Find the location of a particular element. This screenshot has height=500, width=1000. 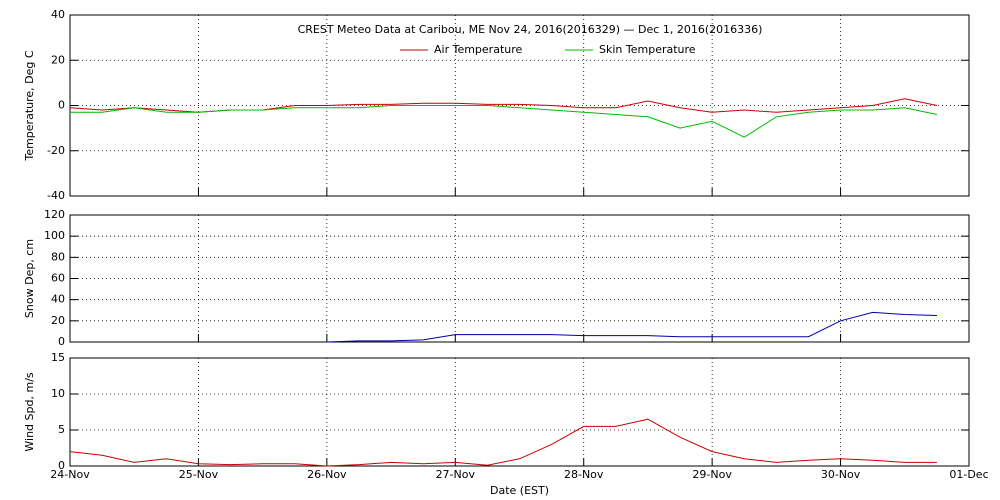

y-tick-label: -20 is located at coordinates (56, 150).